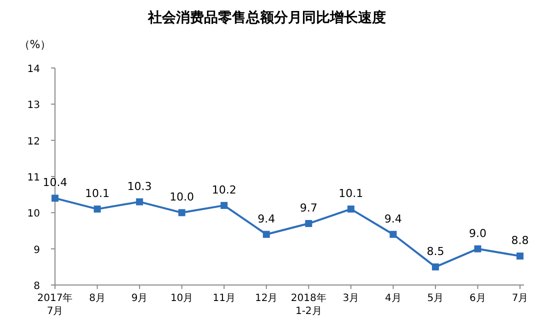  I want to click on data-label: 10.2, so click(224, 189).